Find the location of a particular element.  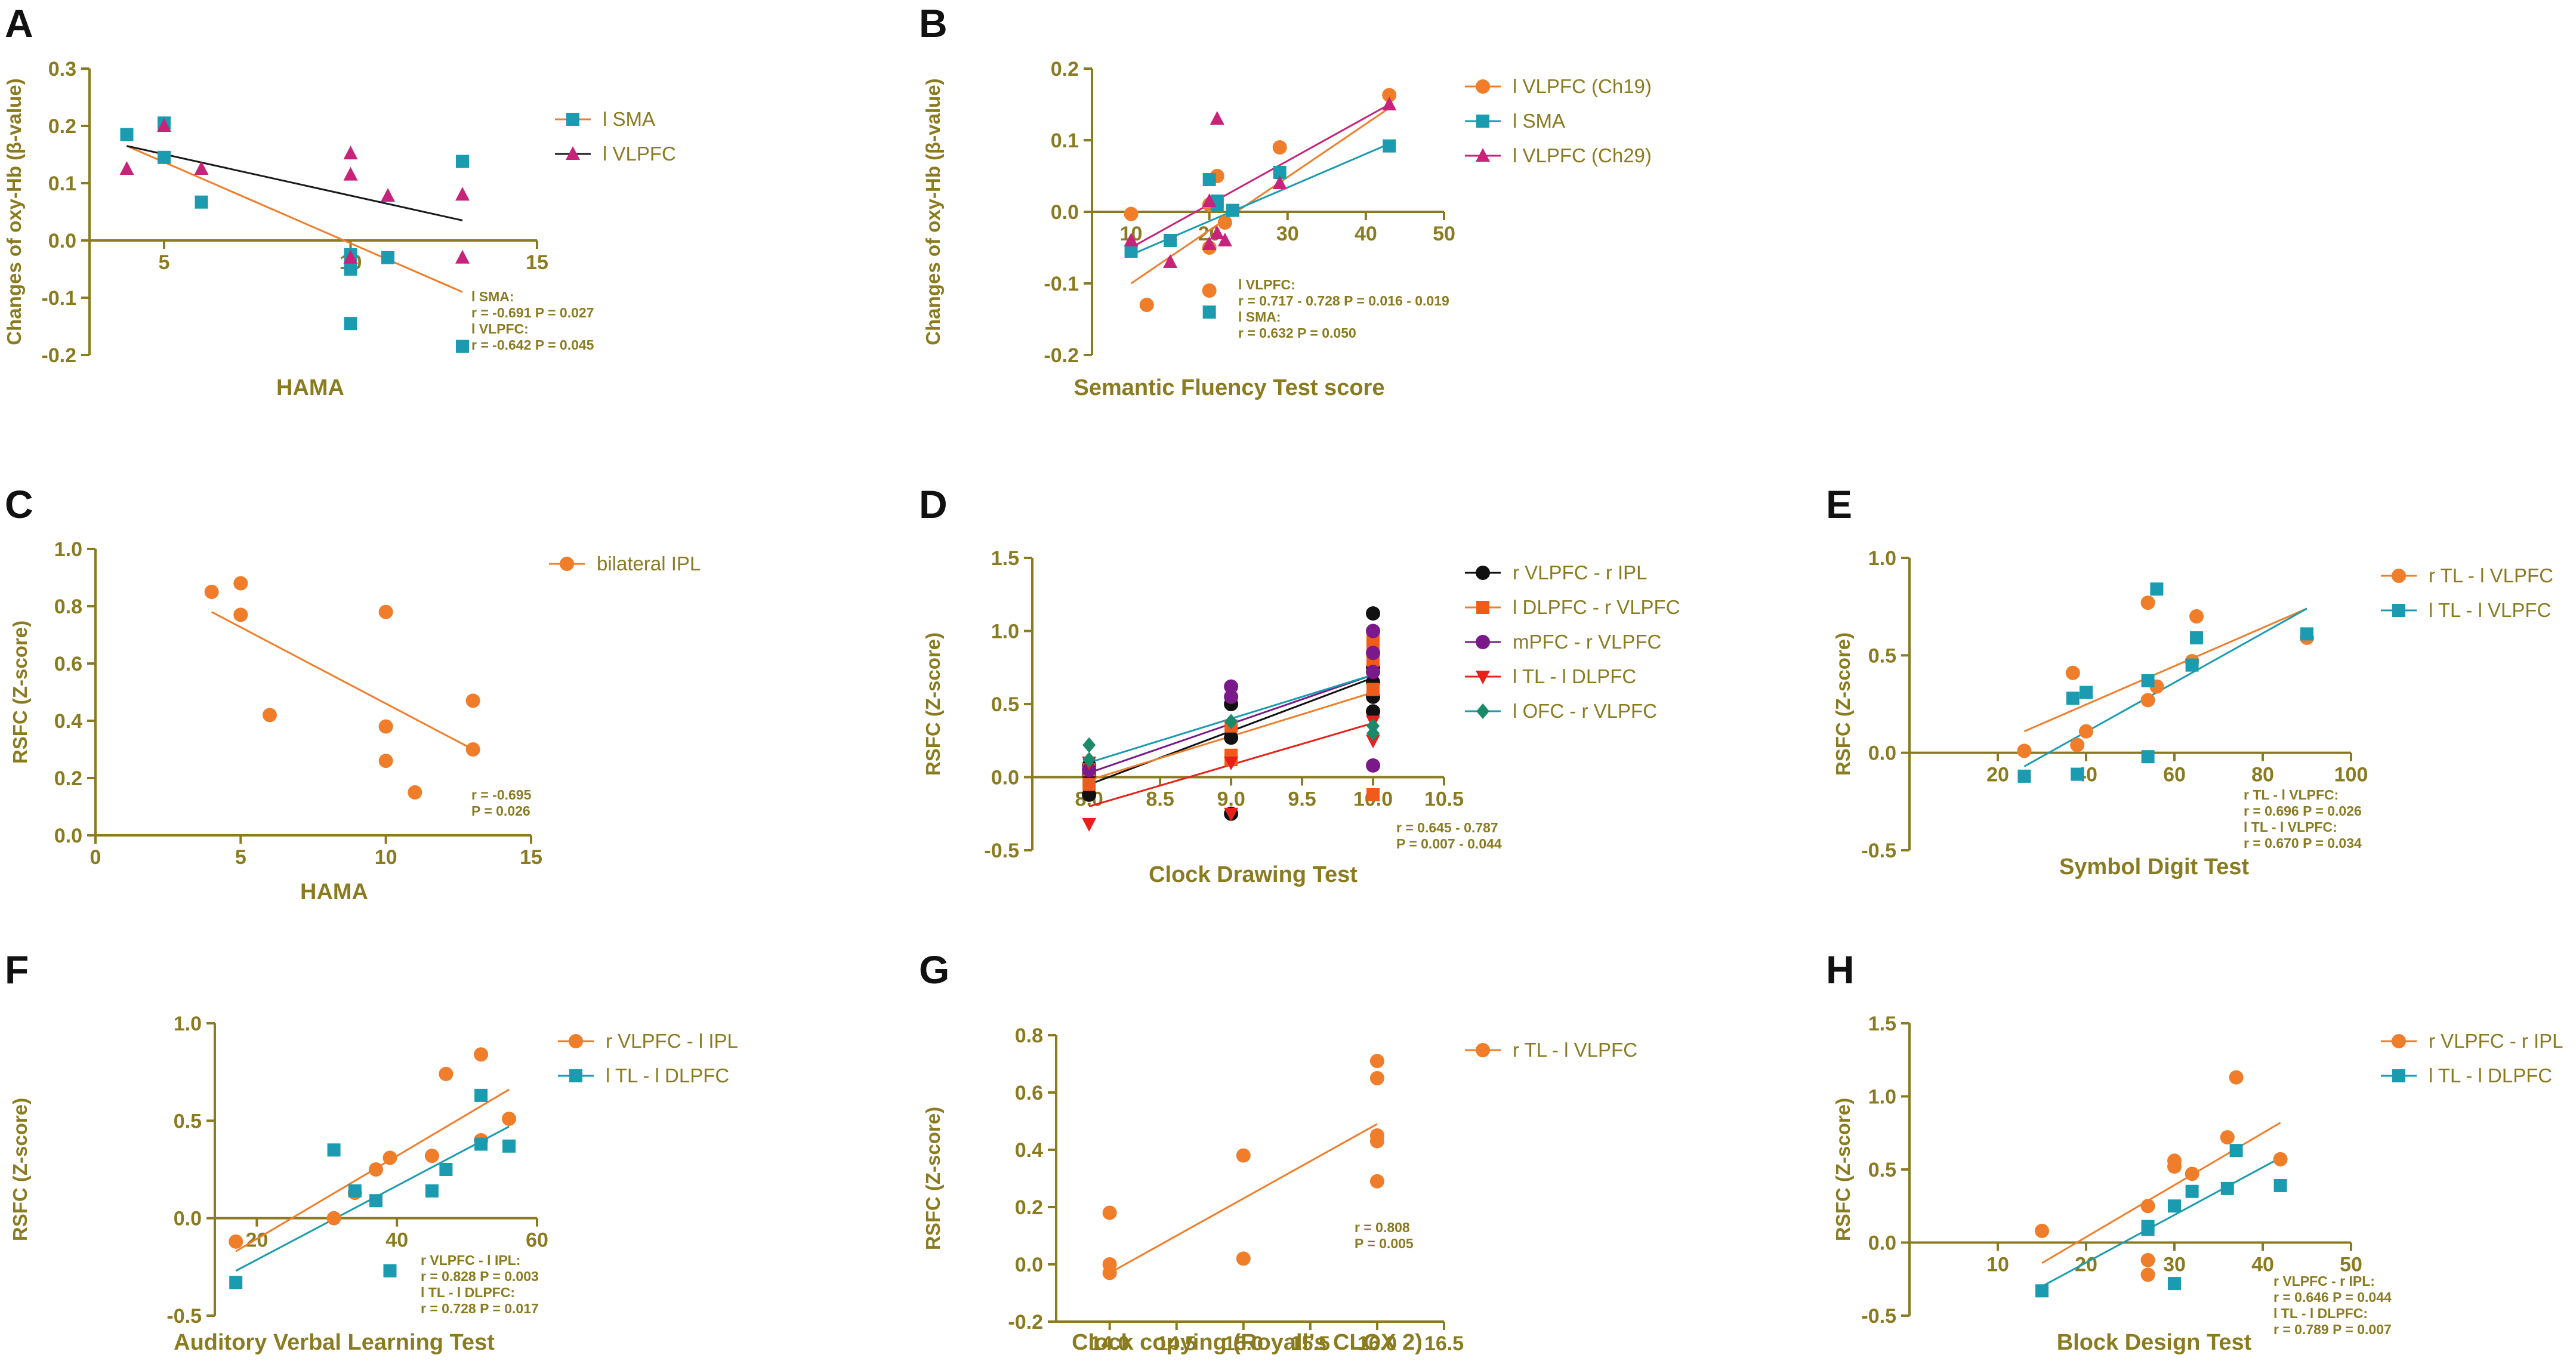

x-tick-label: 80 is located at coordinates (2262, 775).